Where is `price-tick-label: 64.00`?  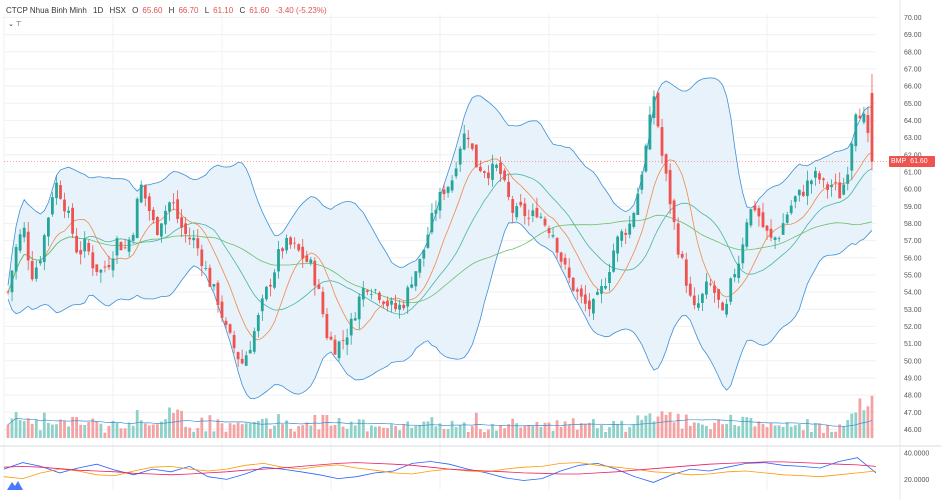
price-tick-label: 64.00 is located at coordinates (913, 121).